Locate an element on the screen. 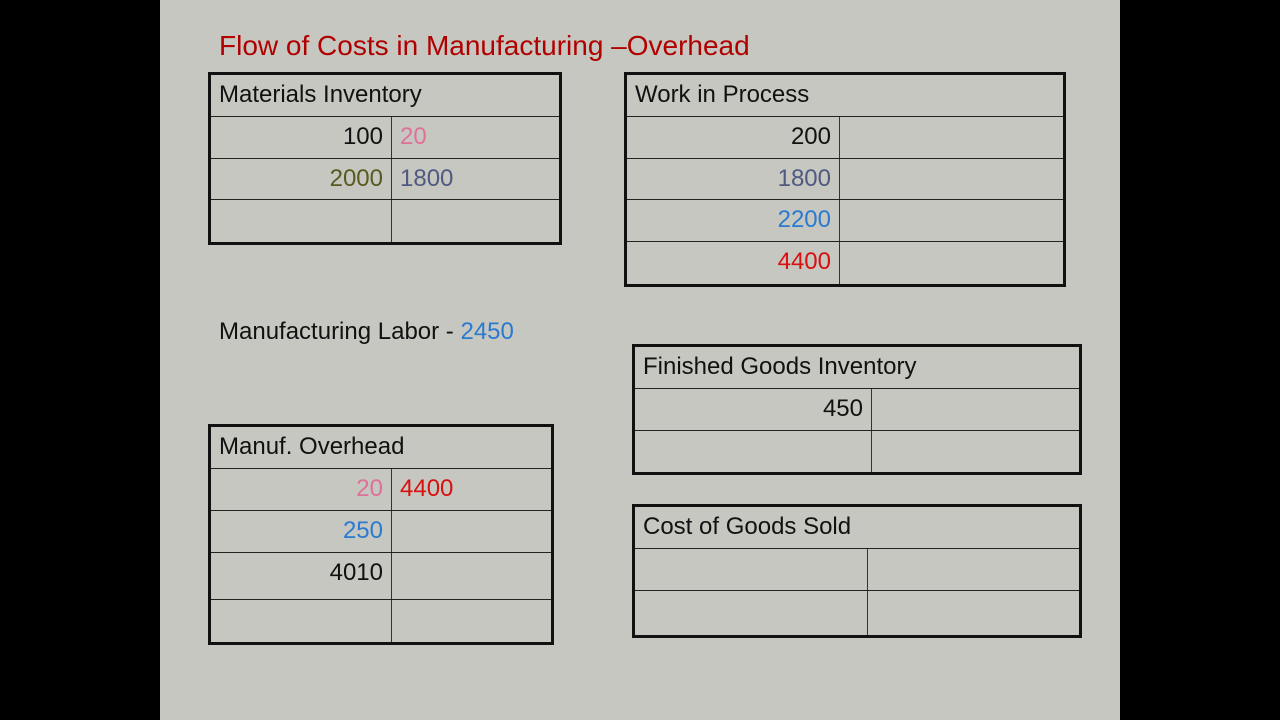 The height and width of the screenshot is (720, 1280). account-row: 1800 is located at coordinates (845, 179).